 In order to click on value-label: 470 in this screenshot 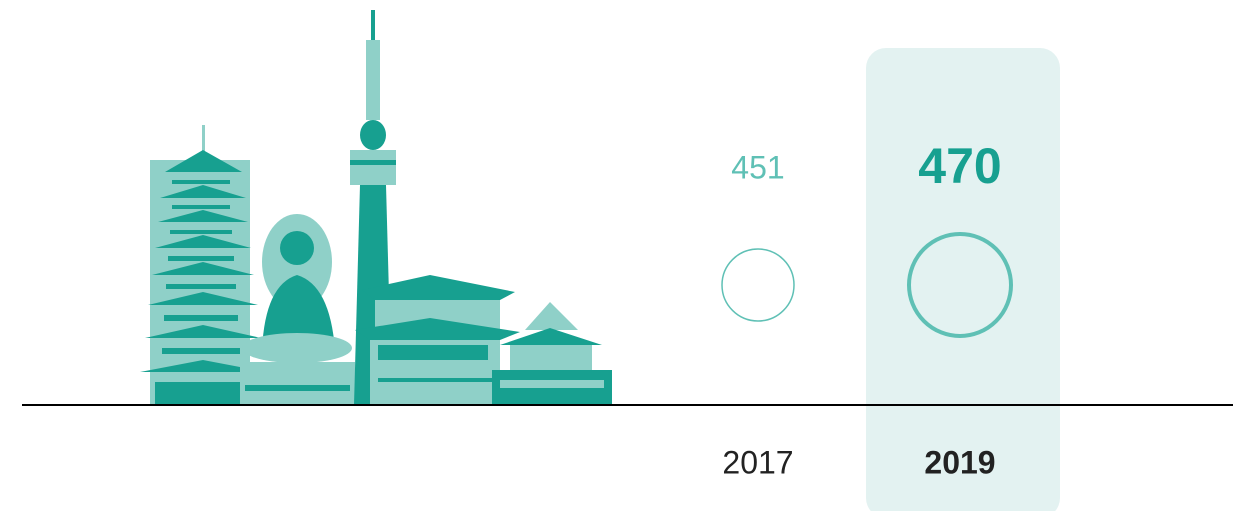, I will do `click(959, 166)`.